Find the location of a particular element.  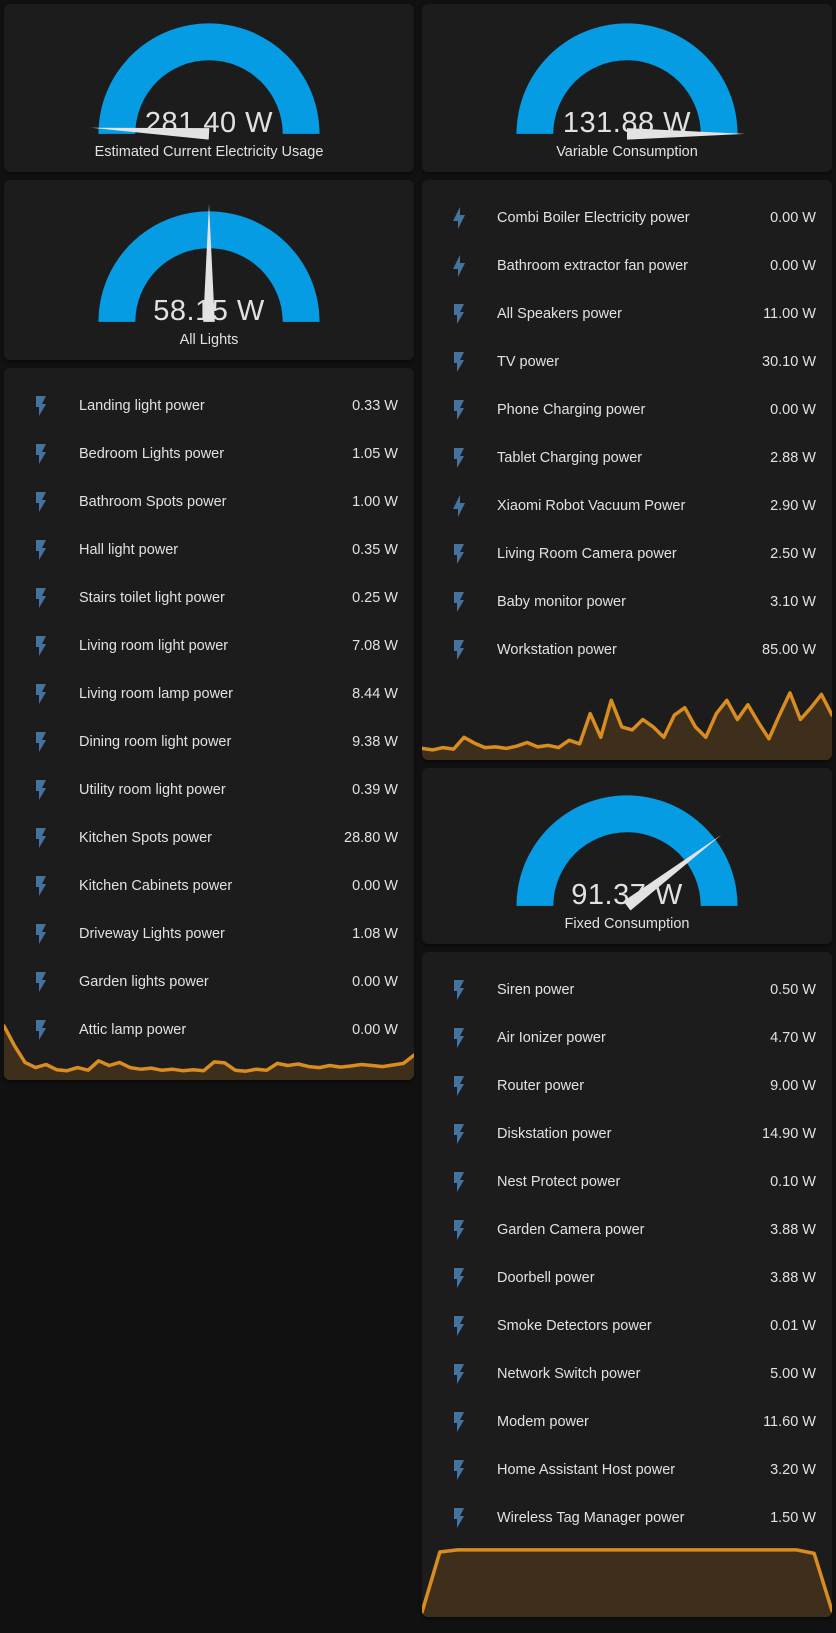

entity-row: Tablet Charging power 2.88 W is located at coordinates (627, 458).